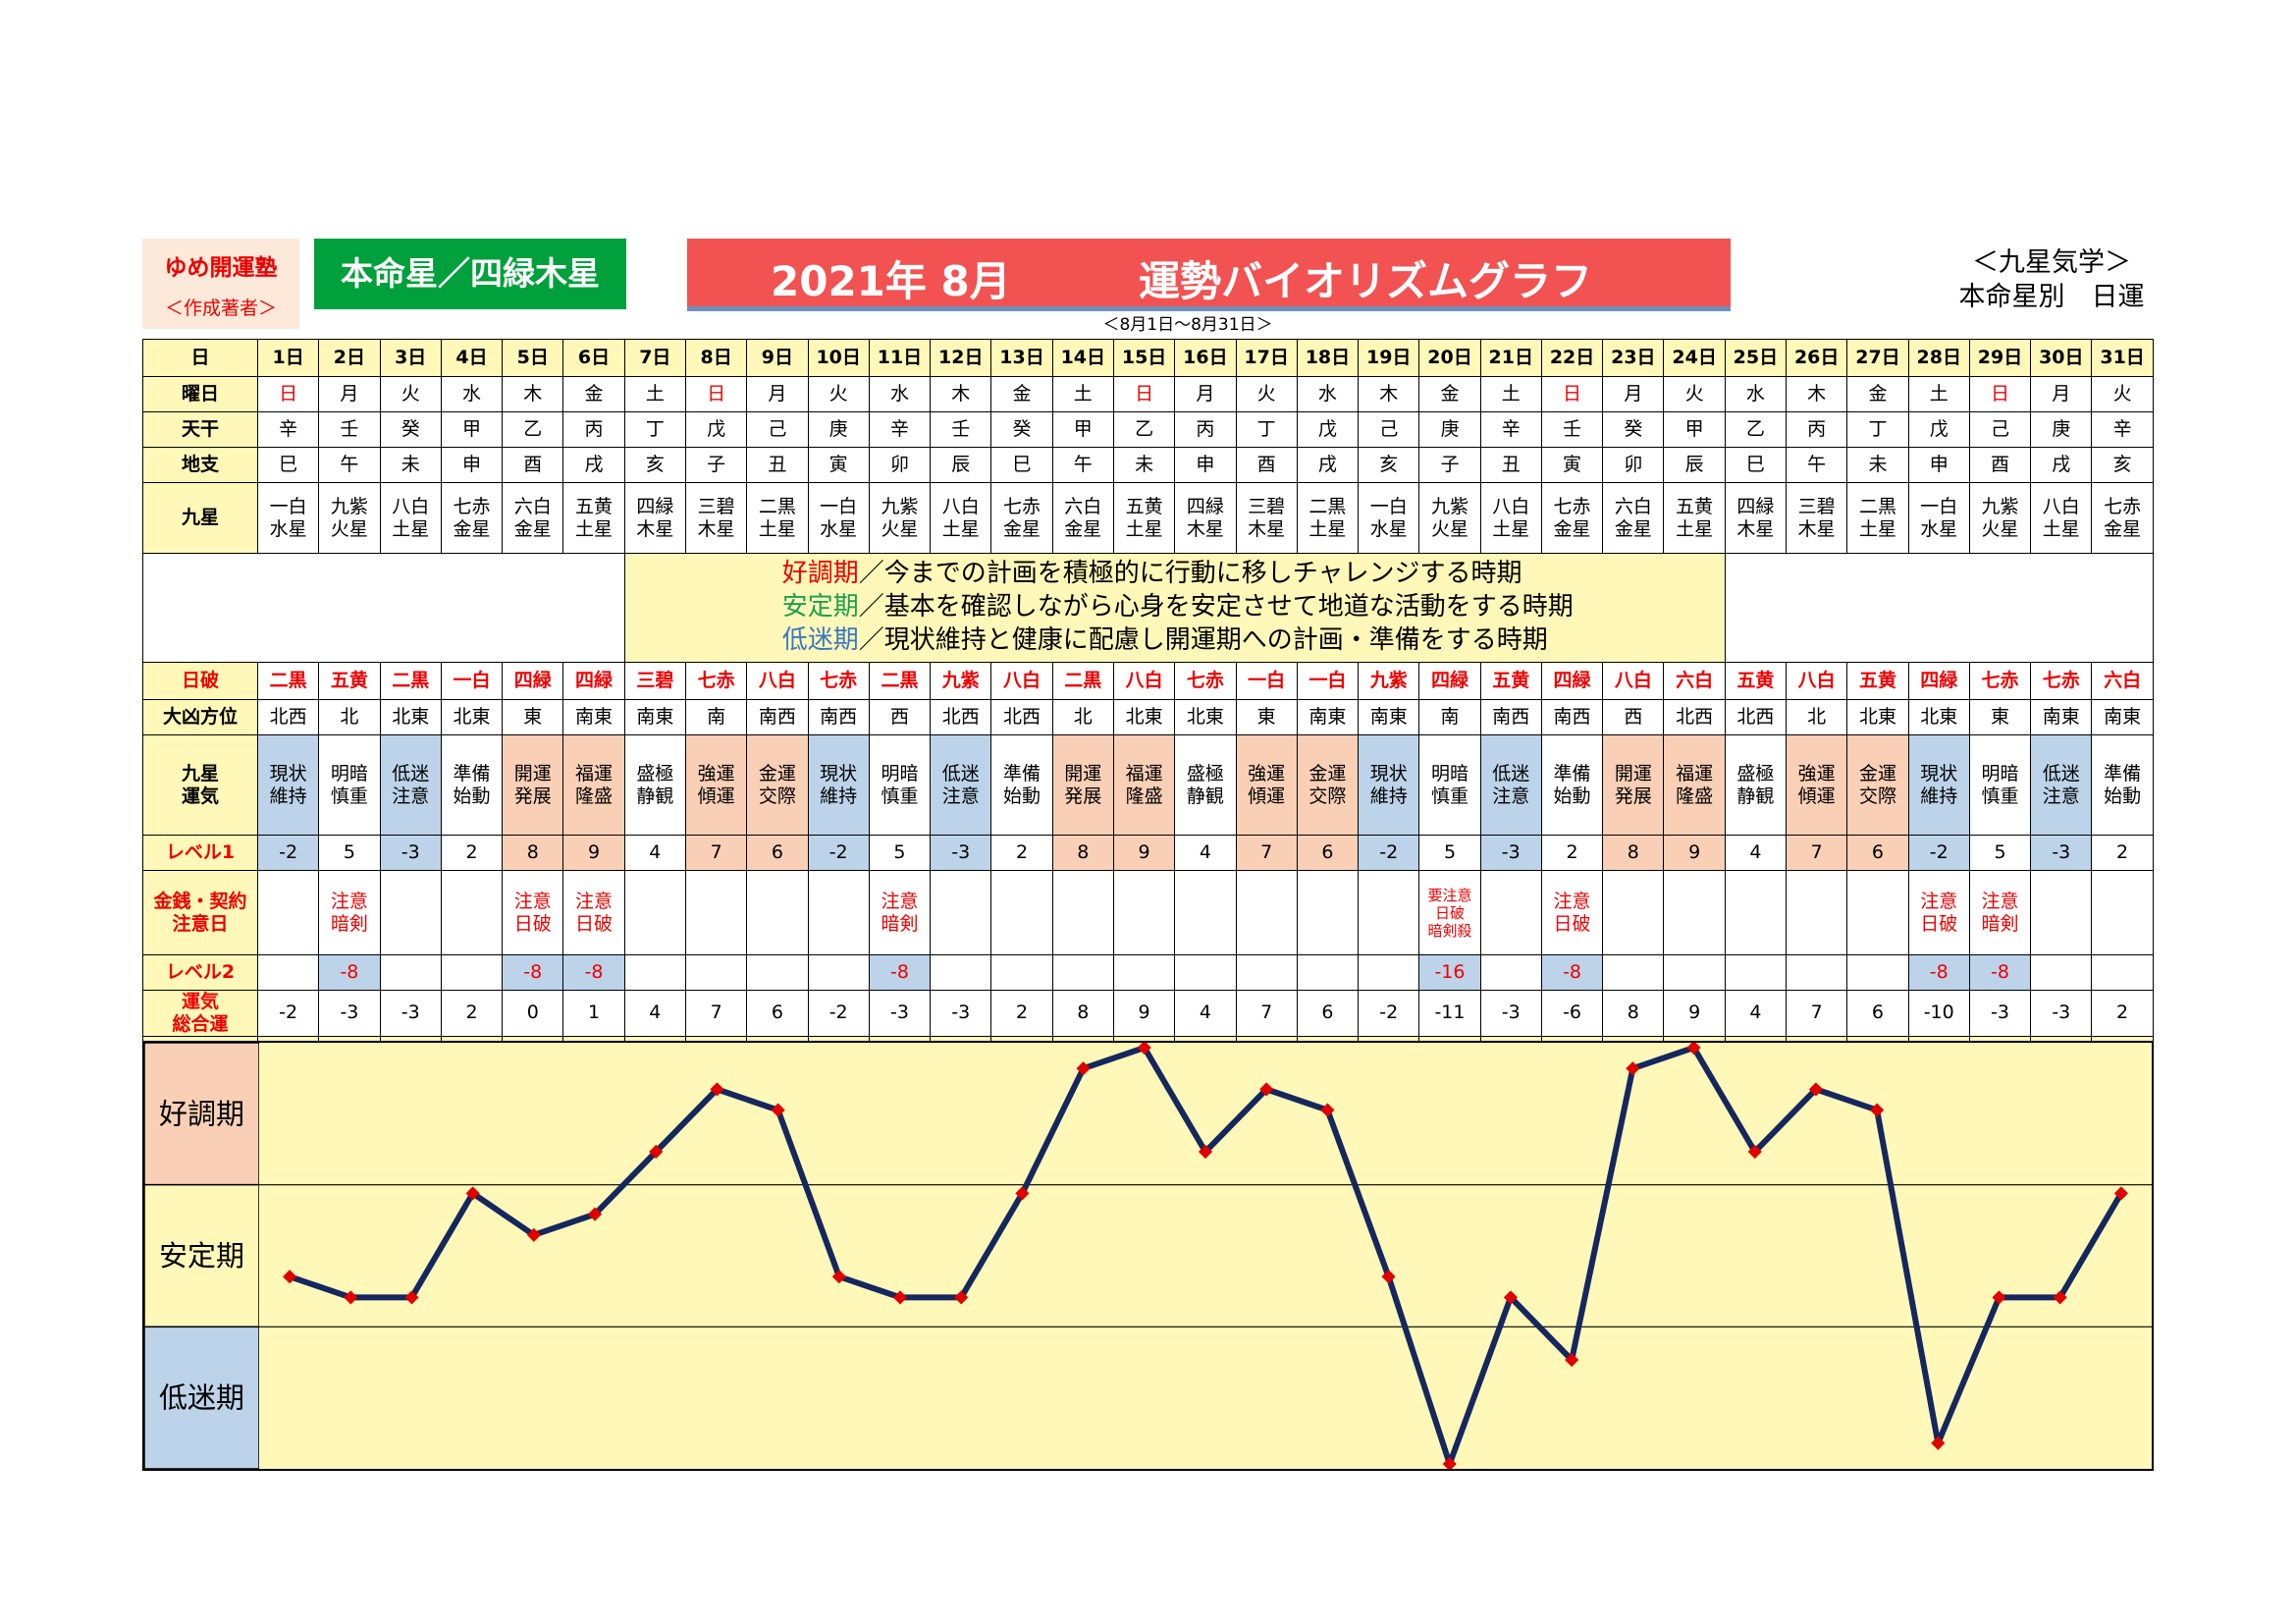 The height and width of the screenshot is (1624, 2296). What do you see at coordinates (1756, 1013) in the screenshot?
I see `total-cell: 4` at bounding box center [1756, 1013].